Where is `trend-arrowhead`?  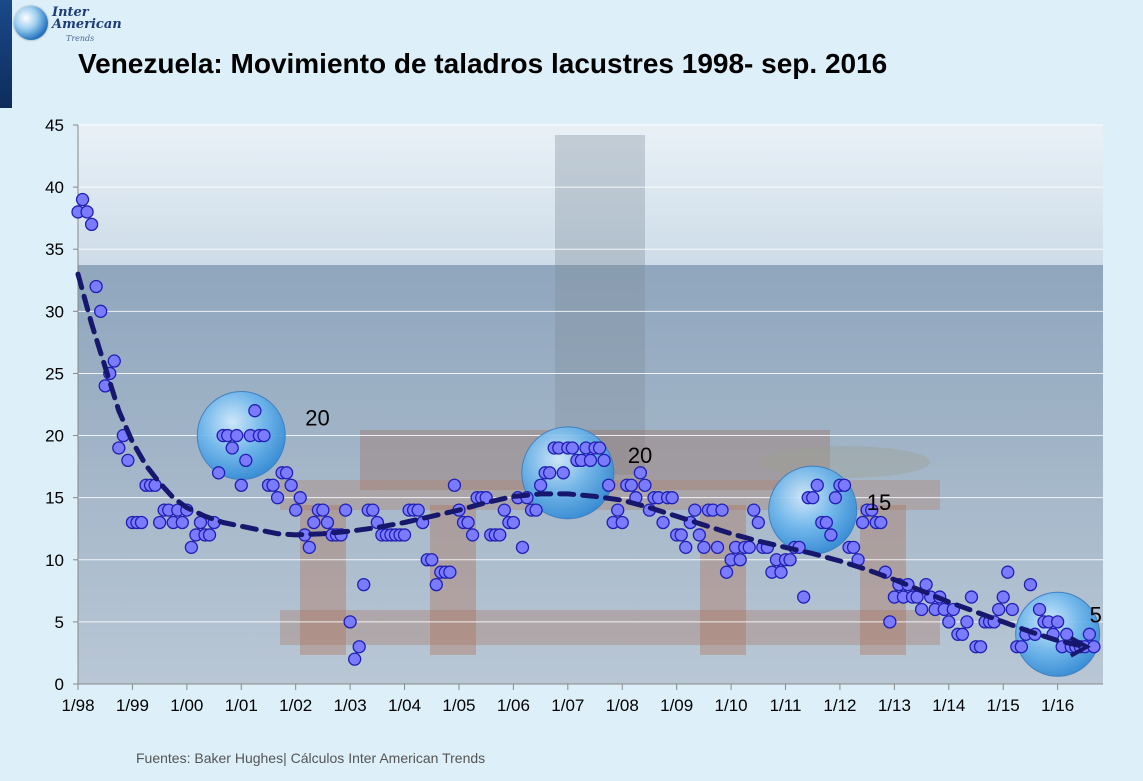 trend-arrowhead is located at coordinates (1080, 646).